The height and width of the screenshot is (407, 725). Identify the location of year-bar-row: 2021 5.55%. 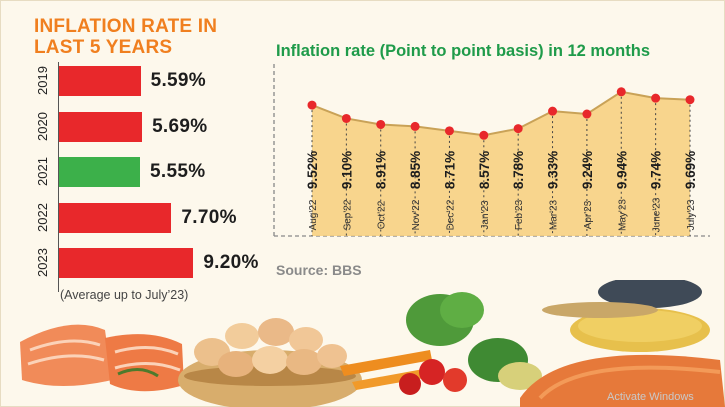
(151, 172).